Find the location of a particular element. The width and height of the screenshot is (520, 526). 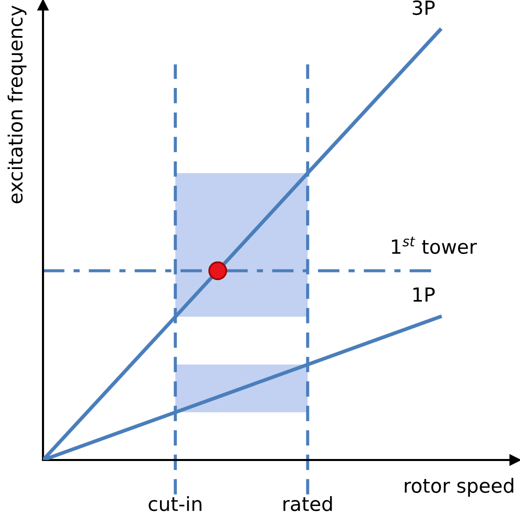

y-axis-title: excitation frequency is located at coordinates (17, 105).